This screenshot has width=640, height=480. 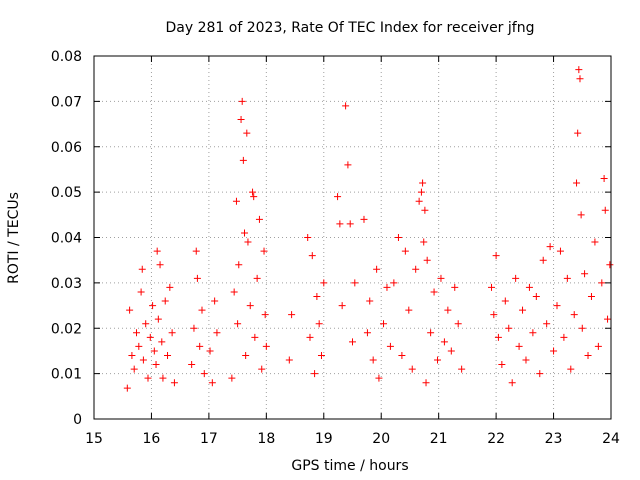 I want to click on x-axis-label: GPS time / hours, so click(x=349, y=466).